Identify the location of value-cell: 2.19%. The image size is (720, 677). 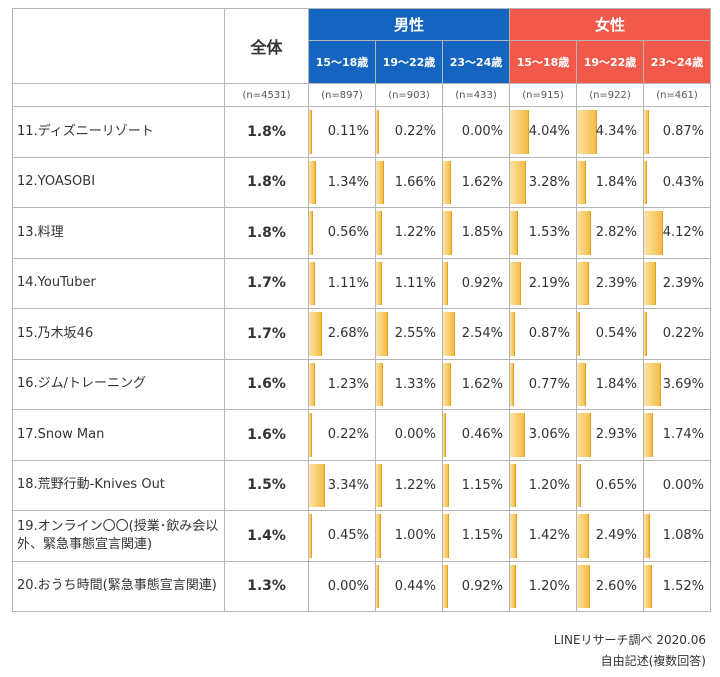
(543, 283).